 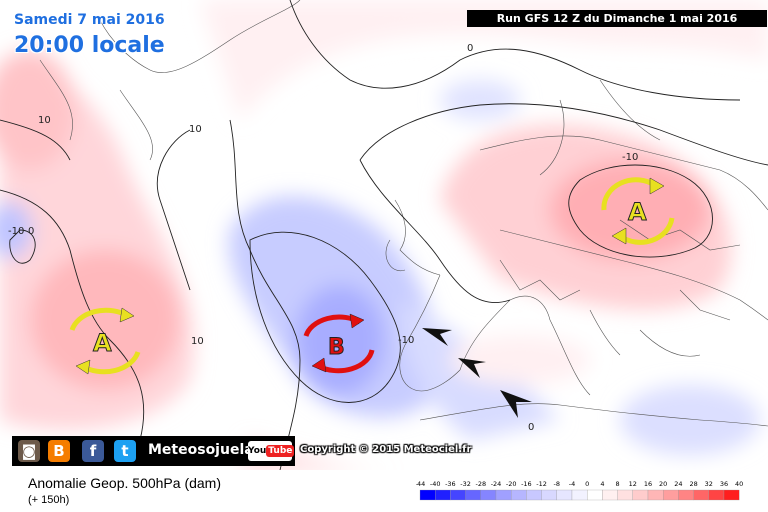 What do you see at coordinates (709, 484) in the screenshot?
I see `legend-tick-label: 32` at bounding box center [709, 484].